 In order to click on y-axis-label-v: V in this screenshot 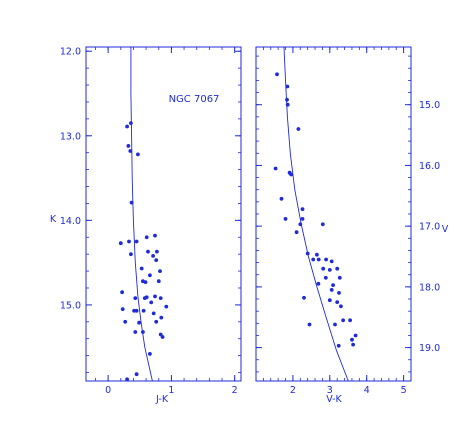, I will do `click(445, 229)`.